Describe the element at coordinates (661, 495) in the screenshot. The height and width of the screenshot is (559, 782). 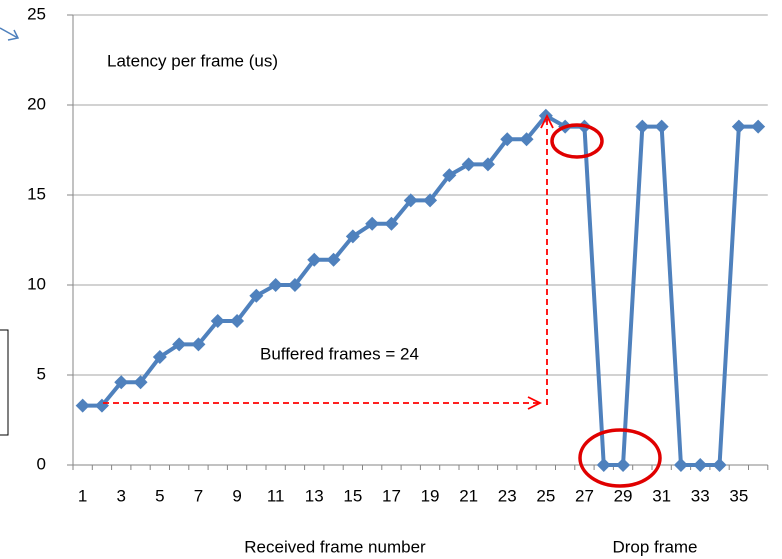
I see `x-tick-label: 31` at that location.